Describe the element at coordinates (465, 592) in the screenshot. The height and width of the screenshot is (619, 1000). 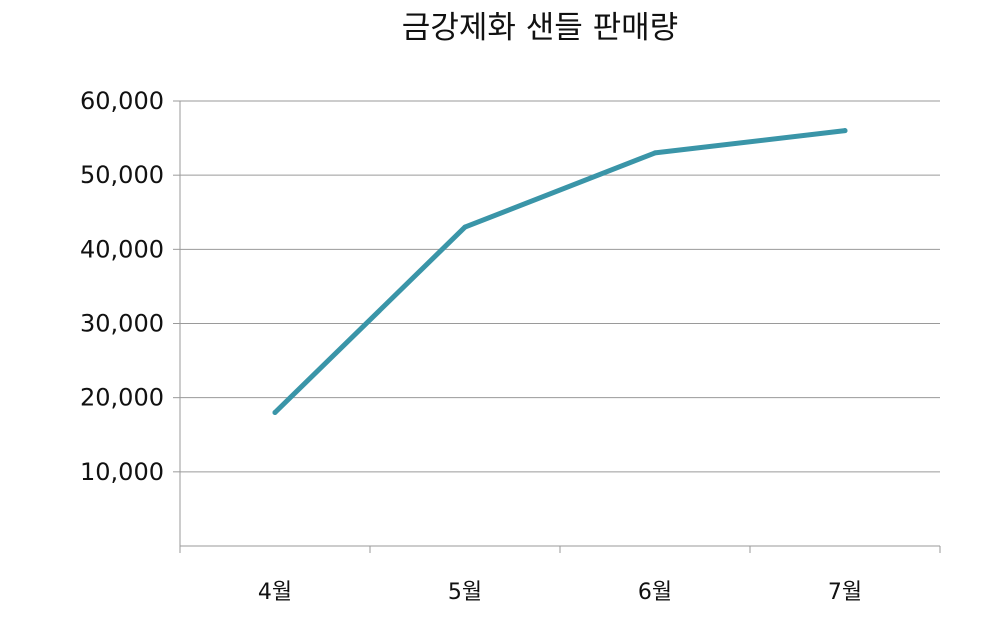
I see `x-tick-label: 5월` at that location.